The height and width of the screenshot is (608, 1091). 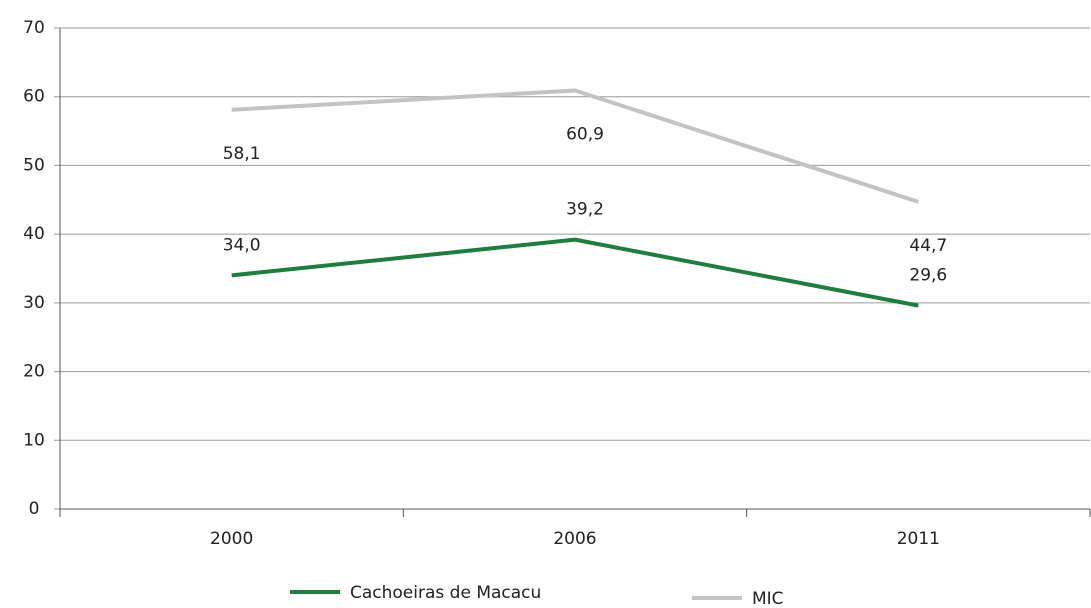 What do you see at coordinates (445, 593) in the screenshot?
I see `legend-label: Cachoeiras de Macacu` at bounding box center [445, 593].